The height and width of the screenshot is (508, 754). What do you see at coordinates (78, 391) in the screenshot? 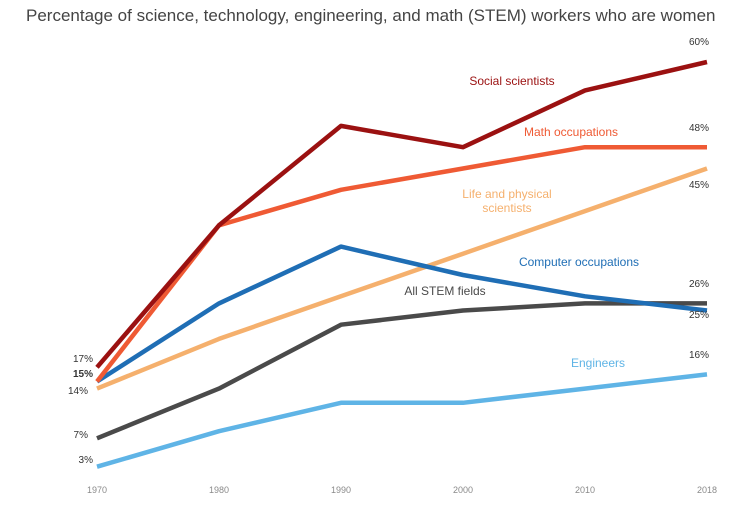
I see `start-value-label: 14%` at bounding box center [78, 391].